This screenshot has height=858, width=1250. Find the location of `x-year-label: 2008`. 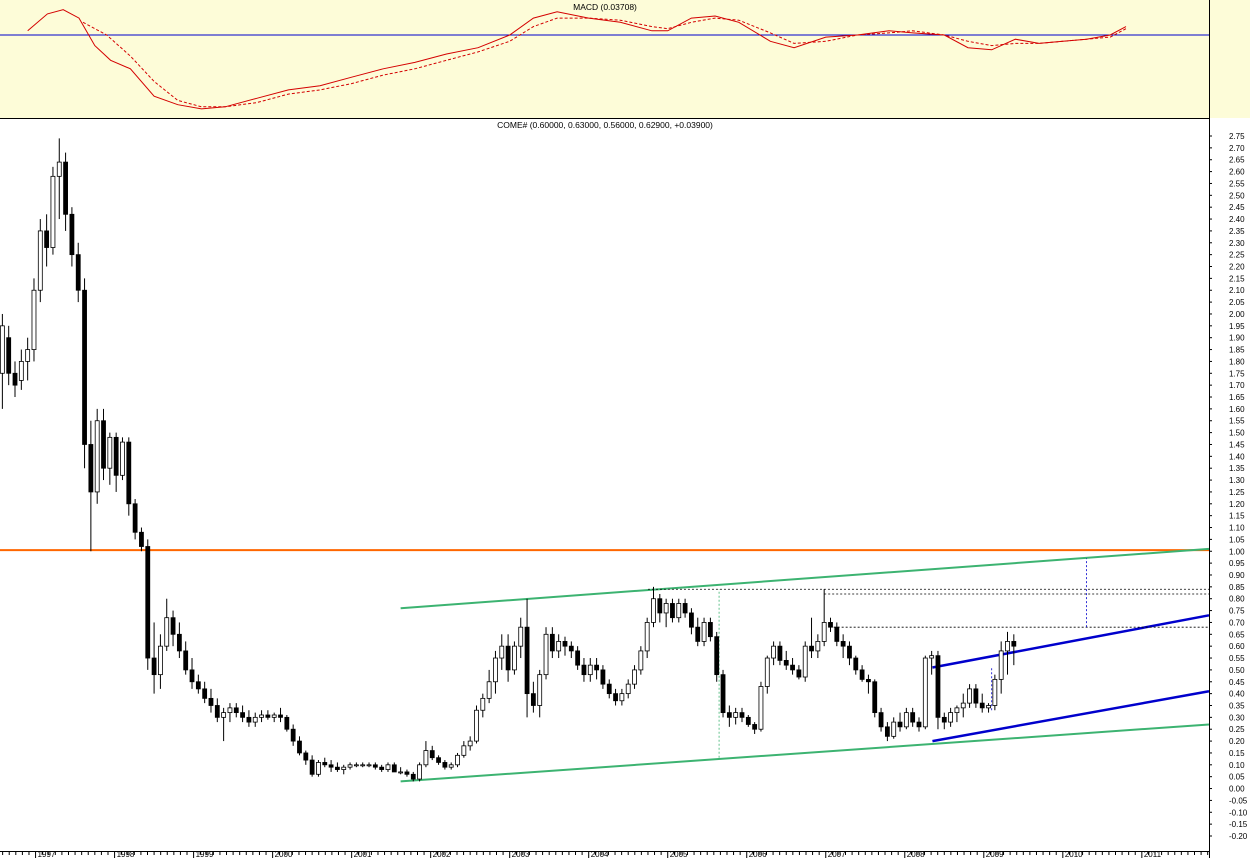

x-year-label: 2008 is located at coordinates (916, 854).